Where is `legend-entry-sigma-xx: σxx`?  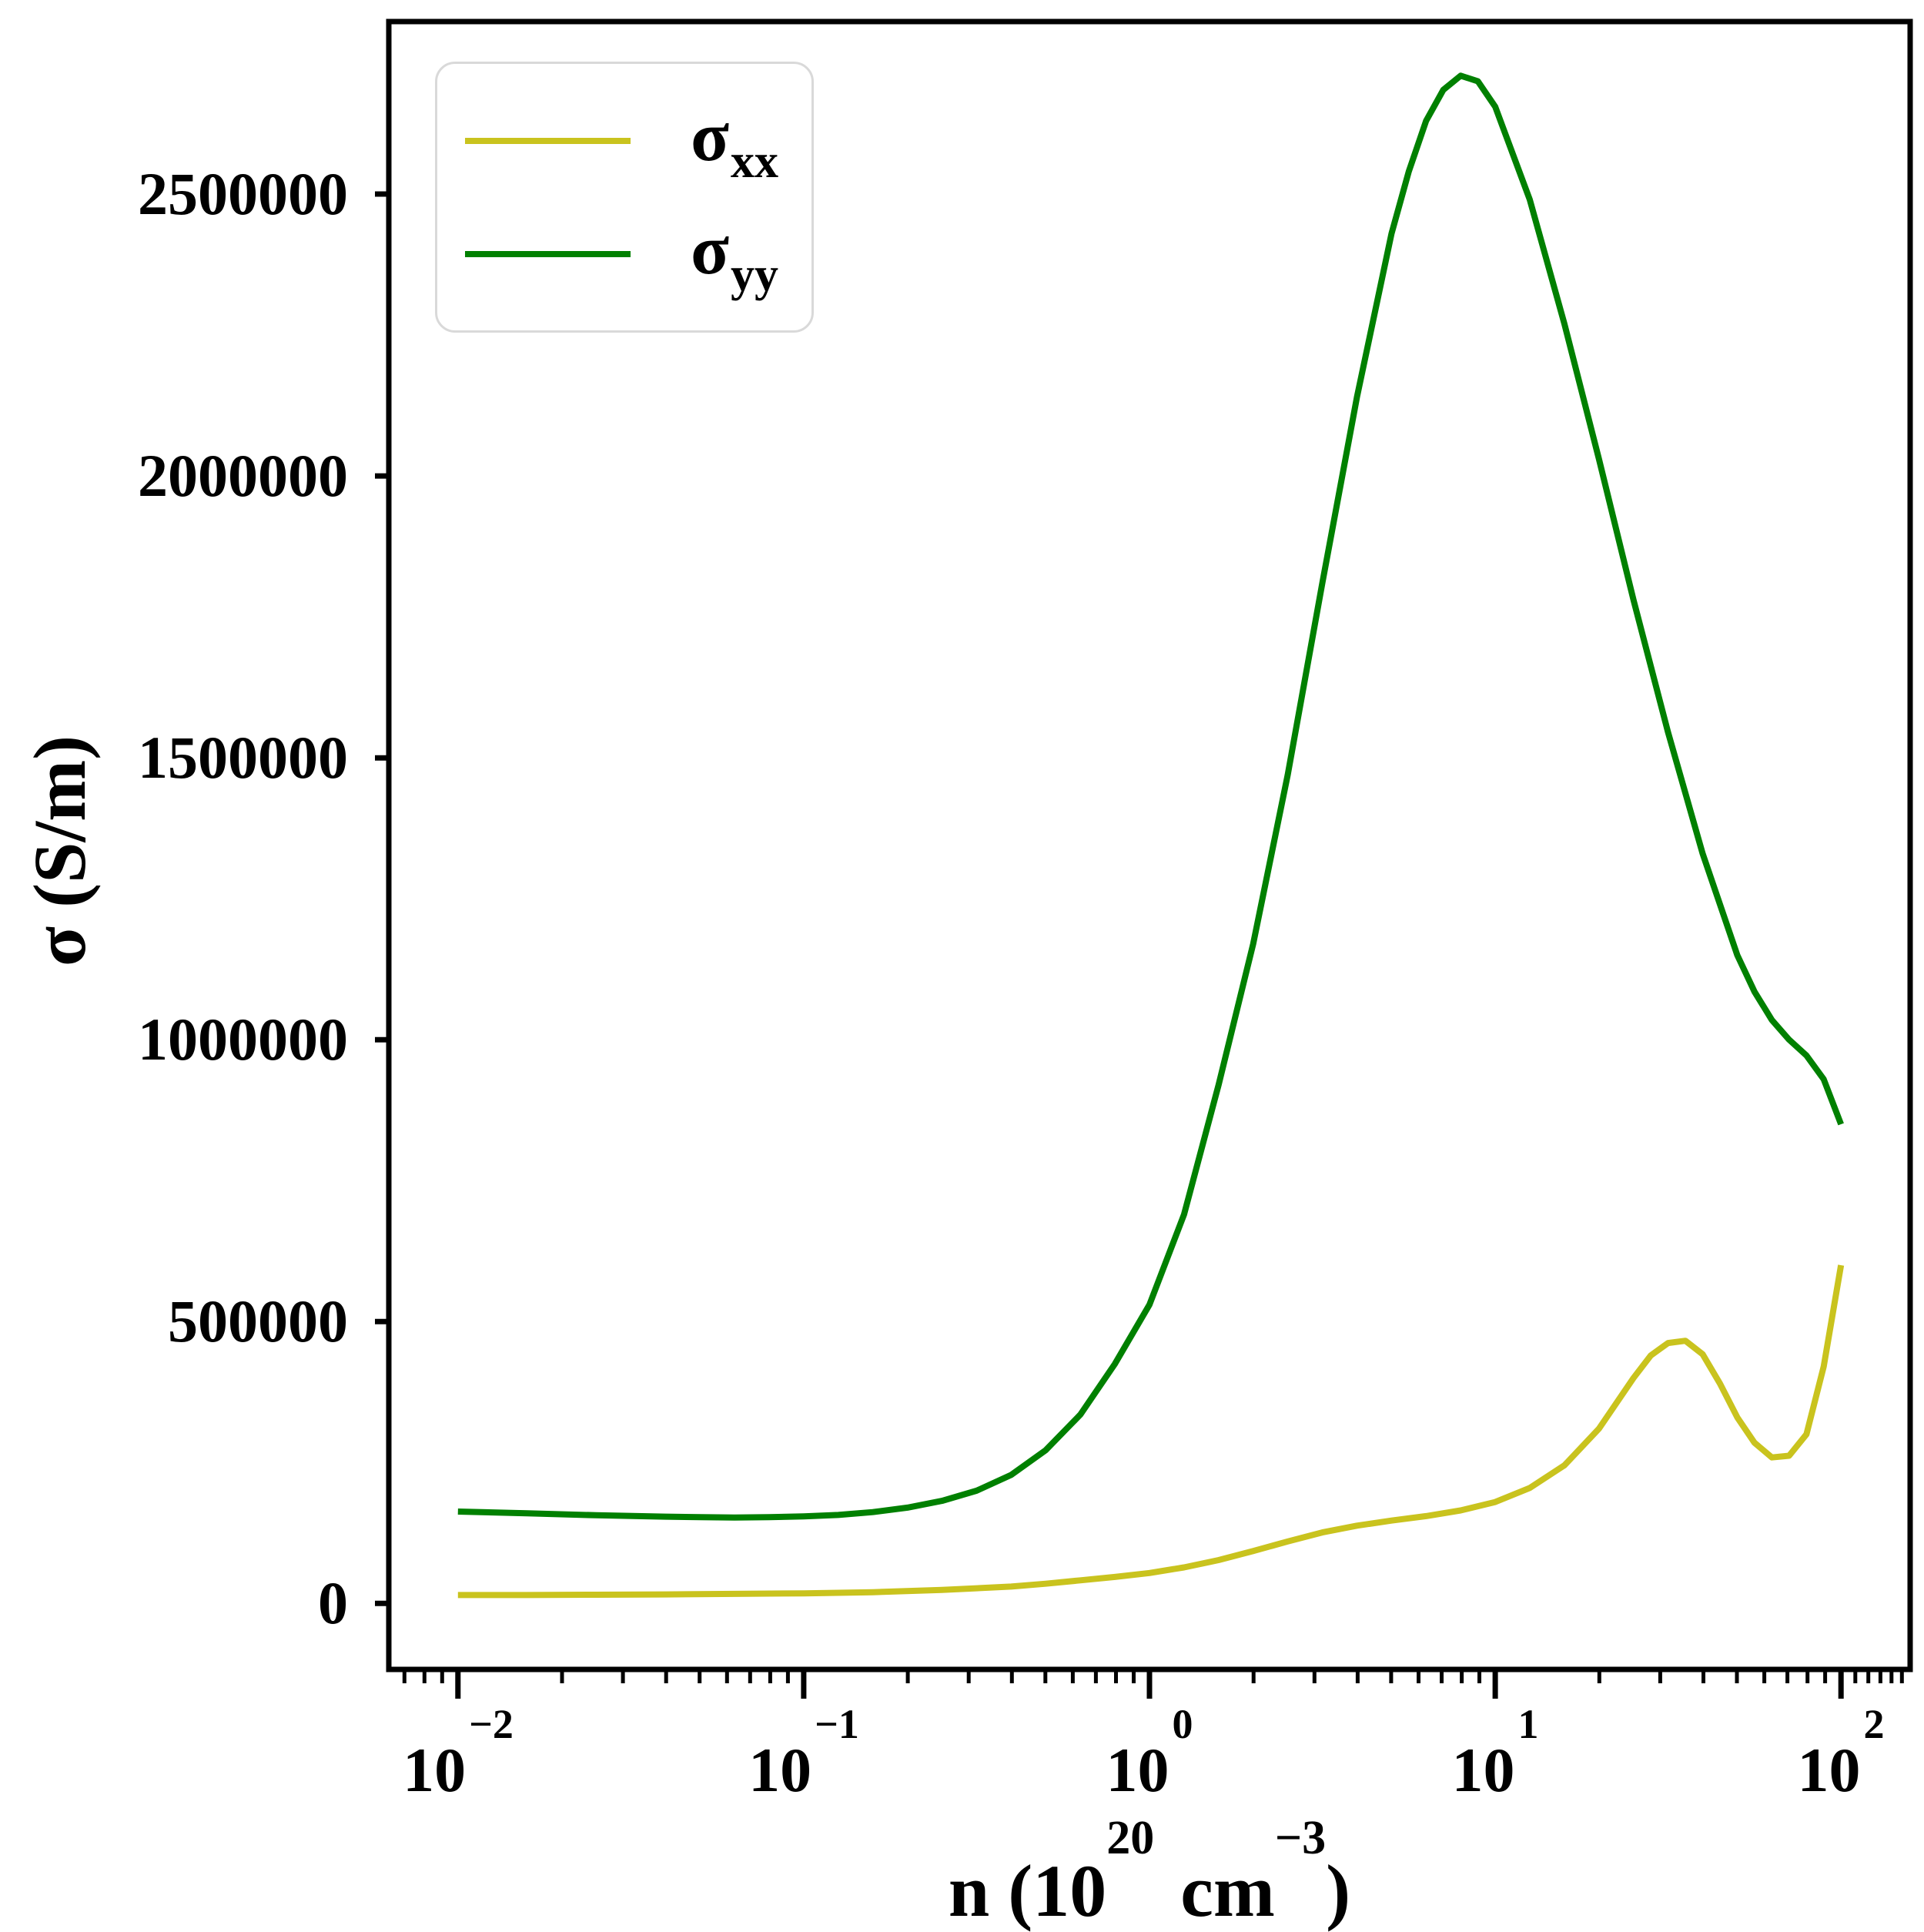
legend-entry-sigma-xx: σxx is located at coordinates (624, 142).